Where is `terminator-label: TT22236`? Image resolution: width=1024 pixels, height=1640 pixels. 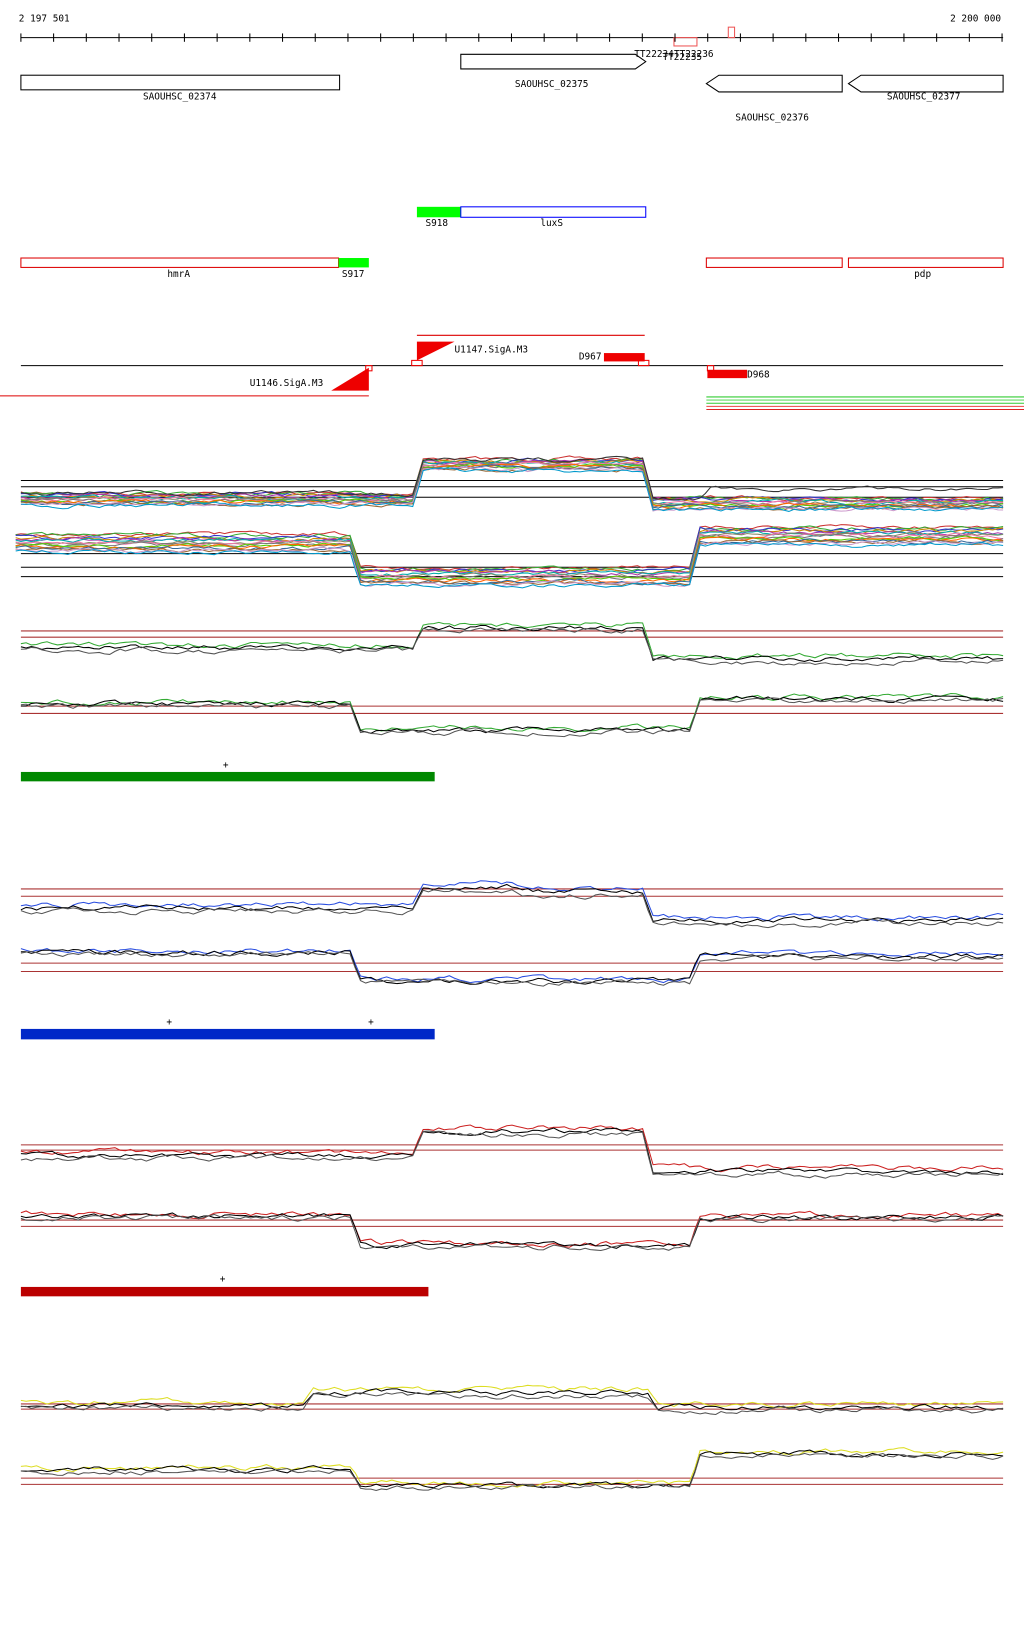 terminator-label: TT22236 is located at coordinates (694, 54).